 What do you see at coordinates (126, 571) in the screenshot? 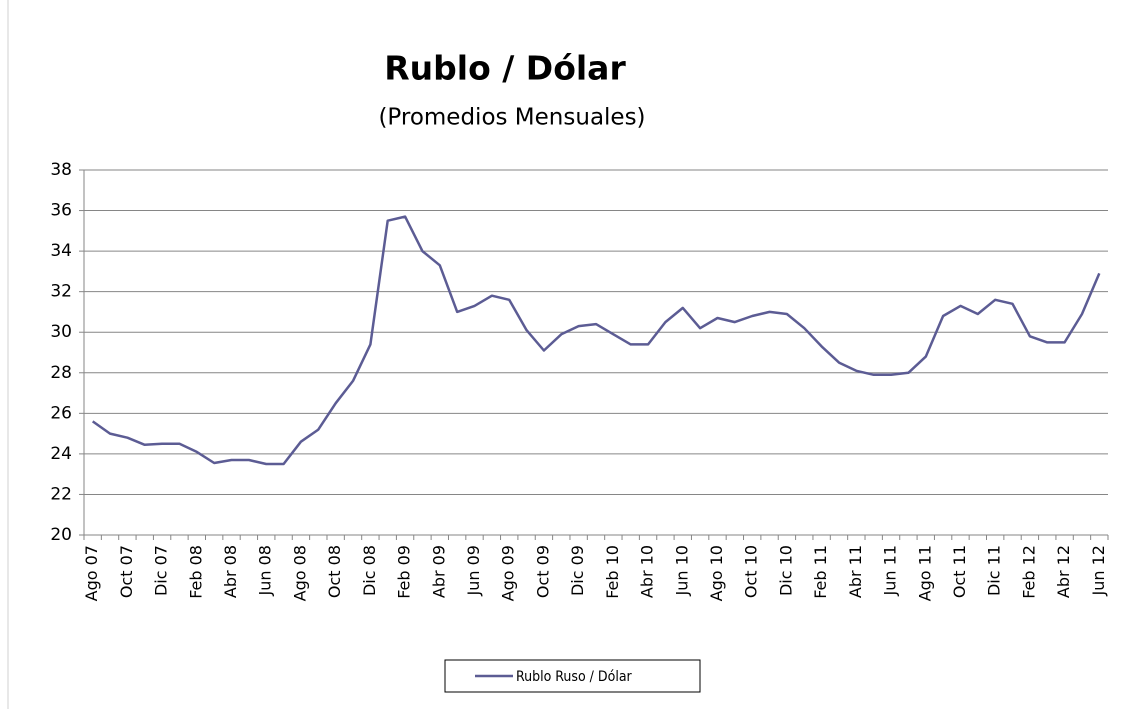
I see `x-tick-label: Oct 07` at bounding box center [126, 571].